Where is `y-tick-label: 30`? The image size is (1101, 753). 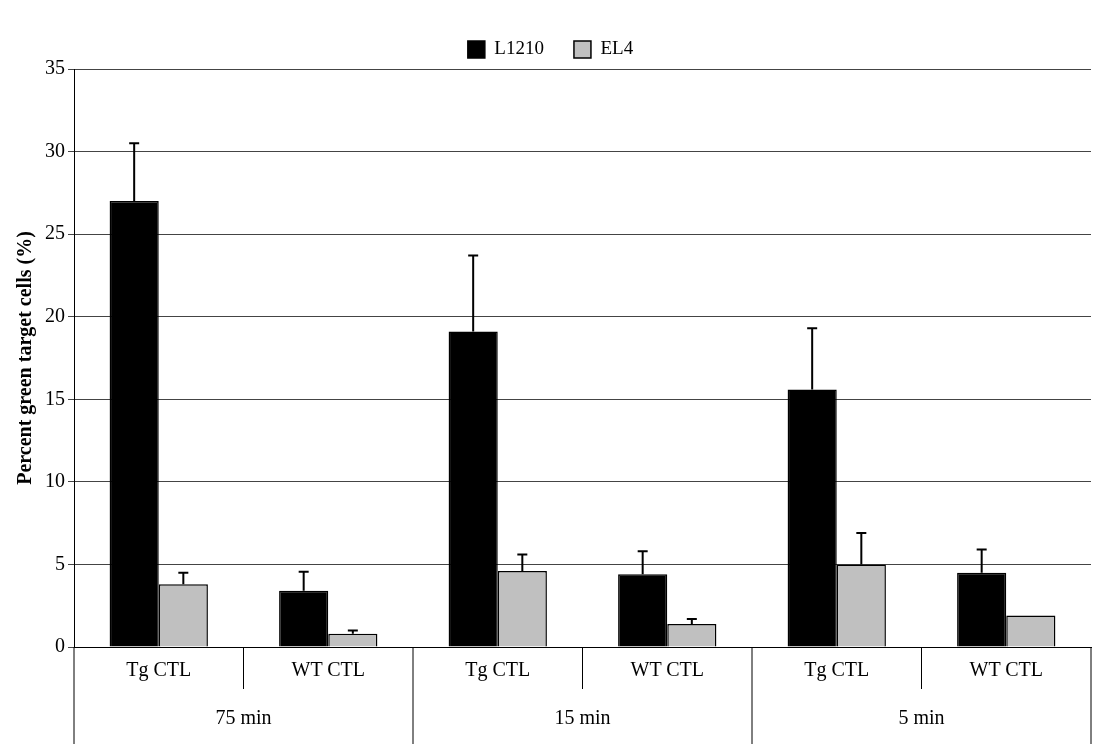
y-tick-label: 30 is located at coordinates (55, 149).